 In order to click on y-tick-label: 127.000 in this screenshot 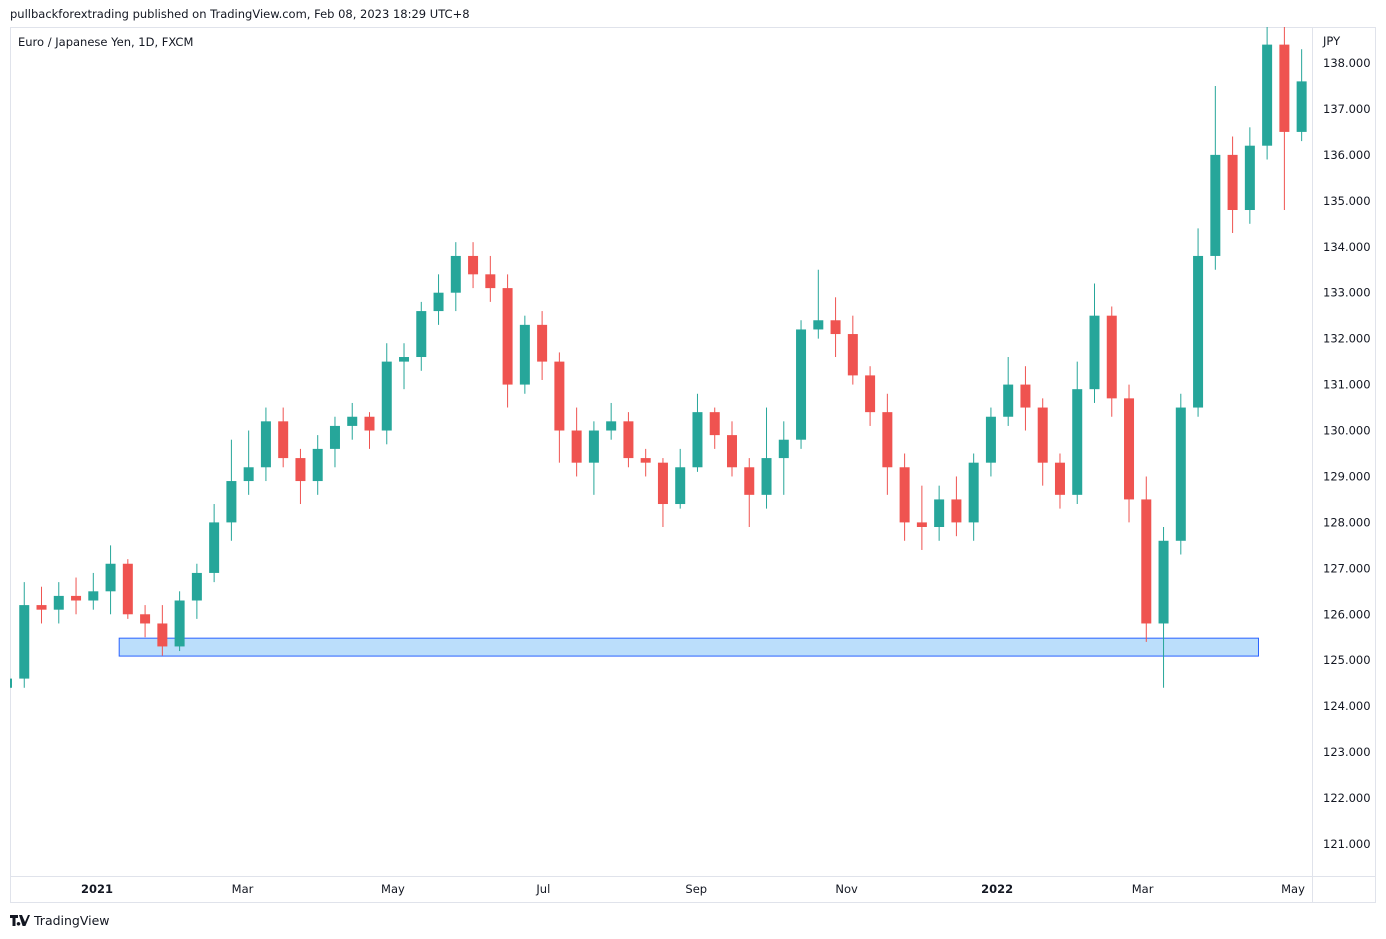, I will do `click(1347, 568)`.